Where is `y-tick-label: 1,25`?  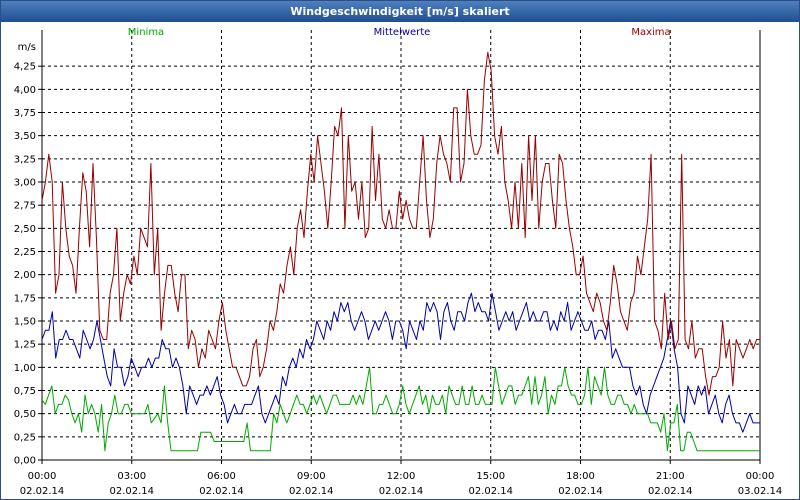
y-tick-label: 1,25 is located at coordinates (25, 345).